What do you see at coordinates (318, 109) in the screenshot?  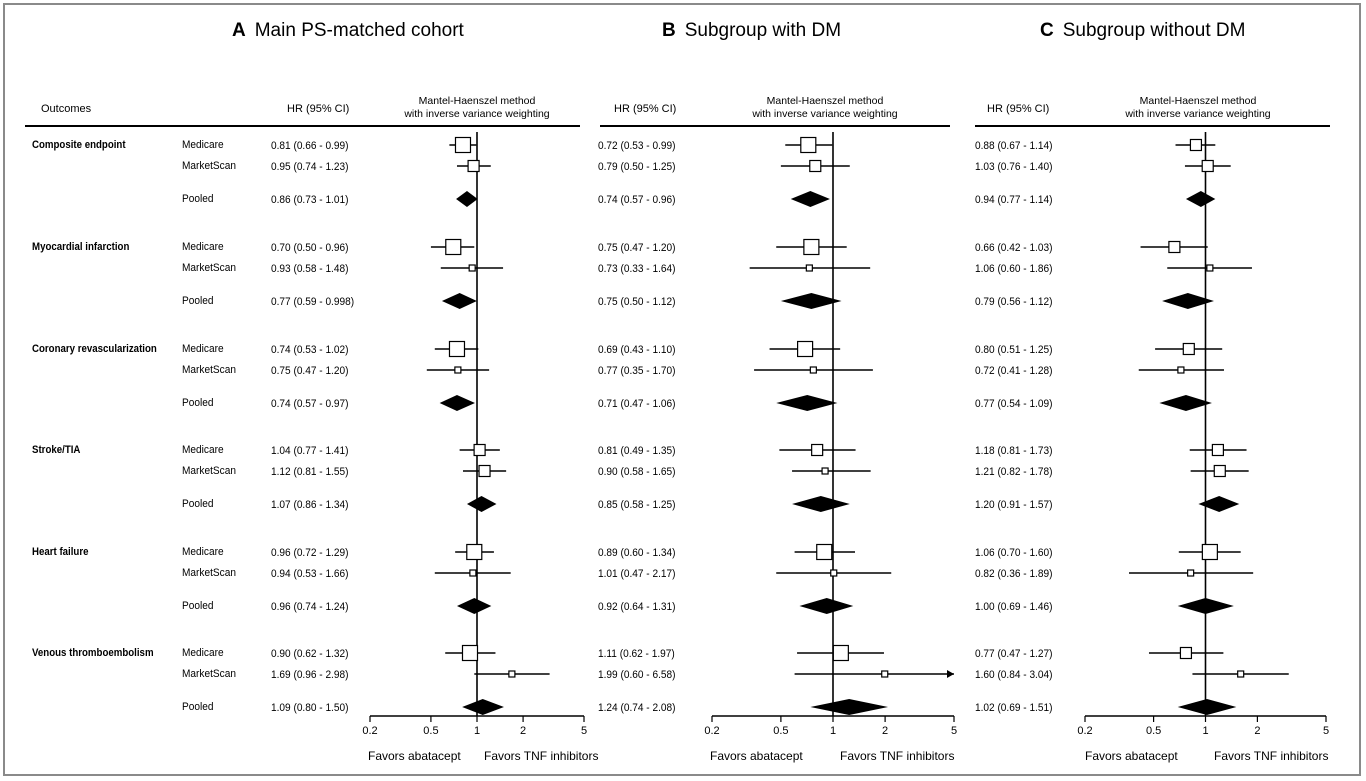 I see `panel-a-hr-header: HR (95% CI)` at bounding box center [318, 109].